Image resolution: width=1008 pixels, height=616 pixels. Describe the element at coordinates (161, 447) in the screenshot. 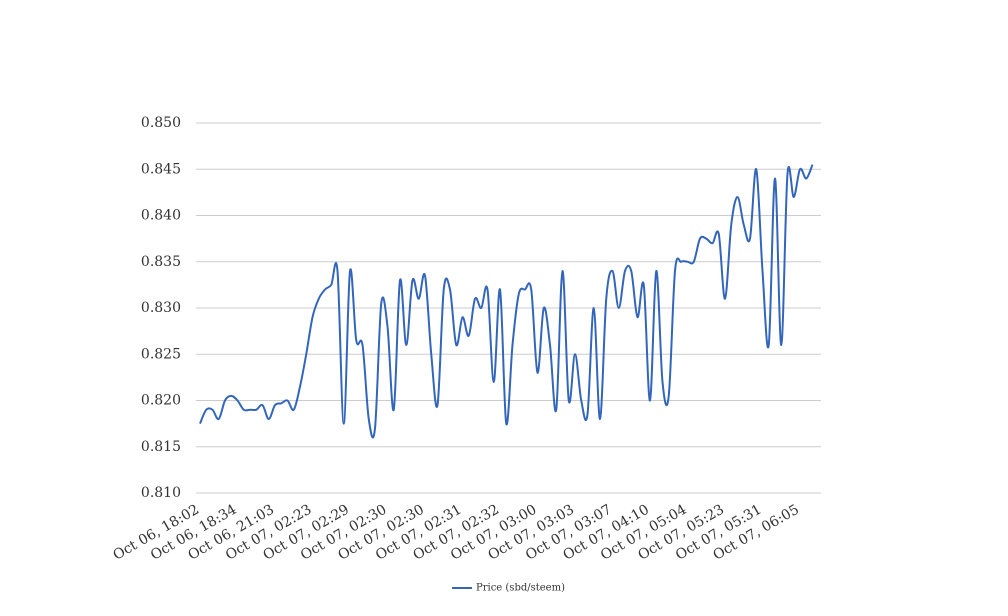

I see `y-tick-label: 0.815` at that location.